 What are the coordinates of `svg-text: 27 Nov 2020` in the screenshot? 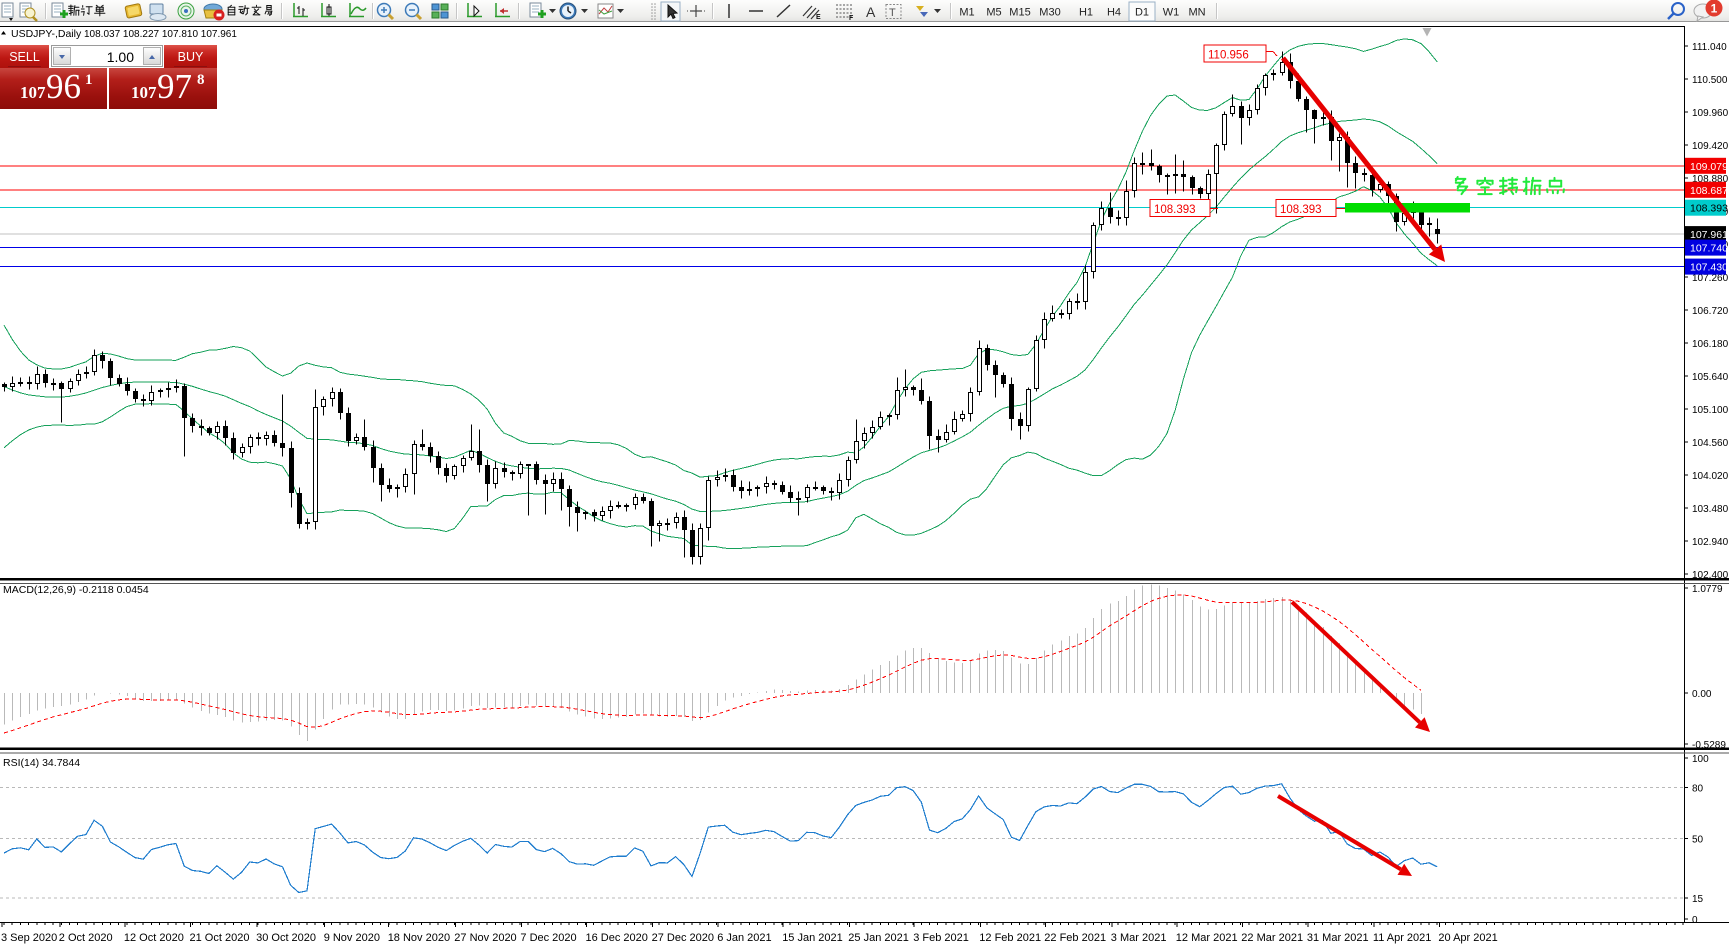 It's located at (485, 938).